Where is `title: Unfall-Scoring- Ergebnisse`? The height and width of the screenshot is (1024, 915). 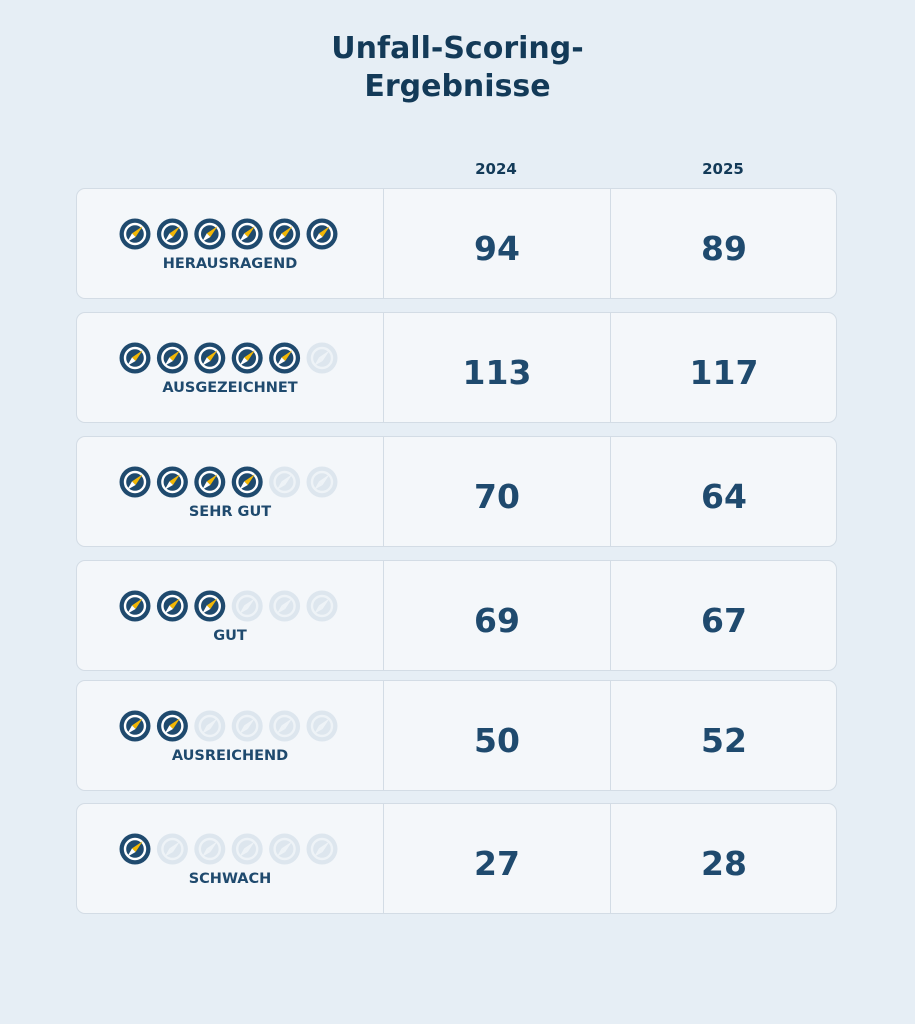 title: Unfall-Scoring- Ergebnisse is located at coordinates (457, 68).